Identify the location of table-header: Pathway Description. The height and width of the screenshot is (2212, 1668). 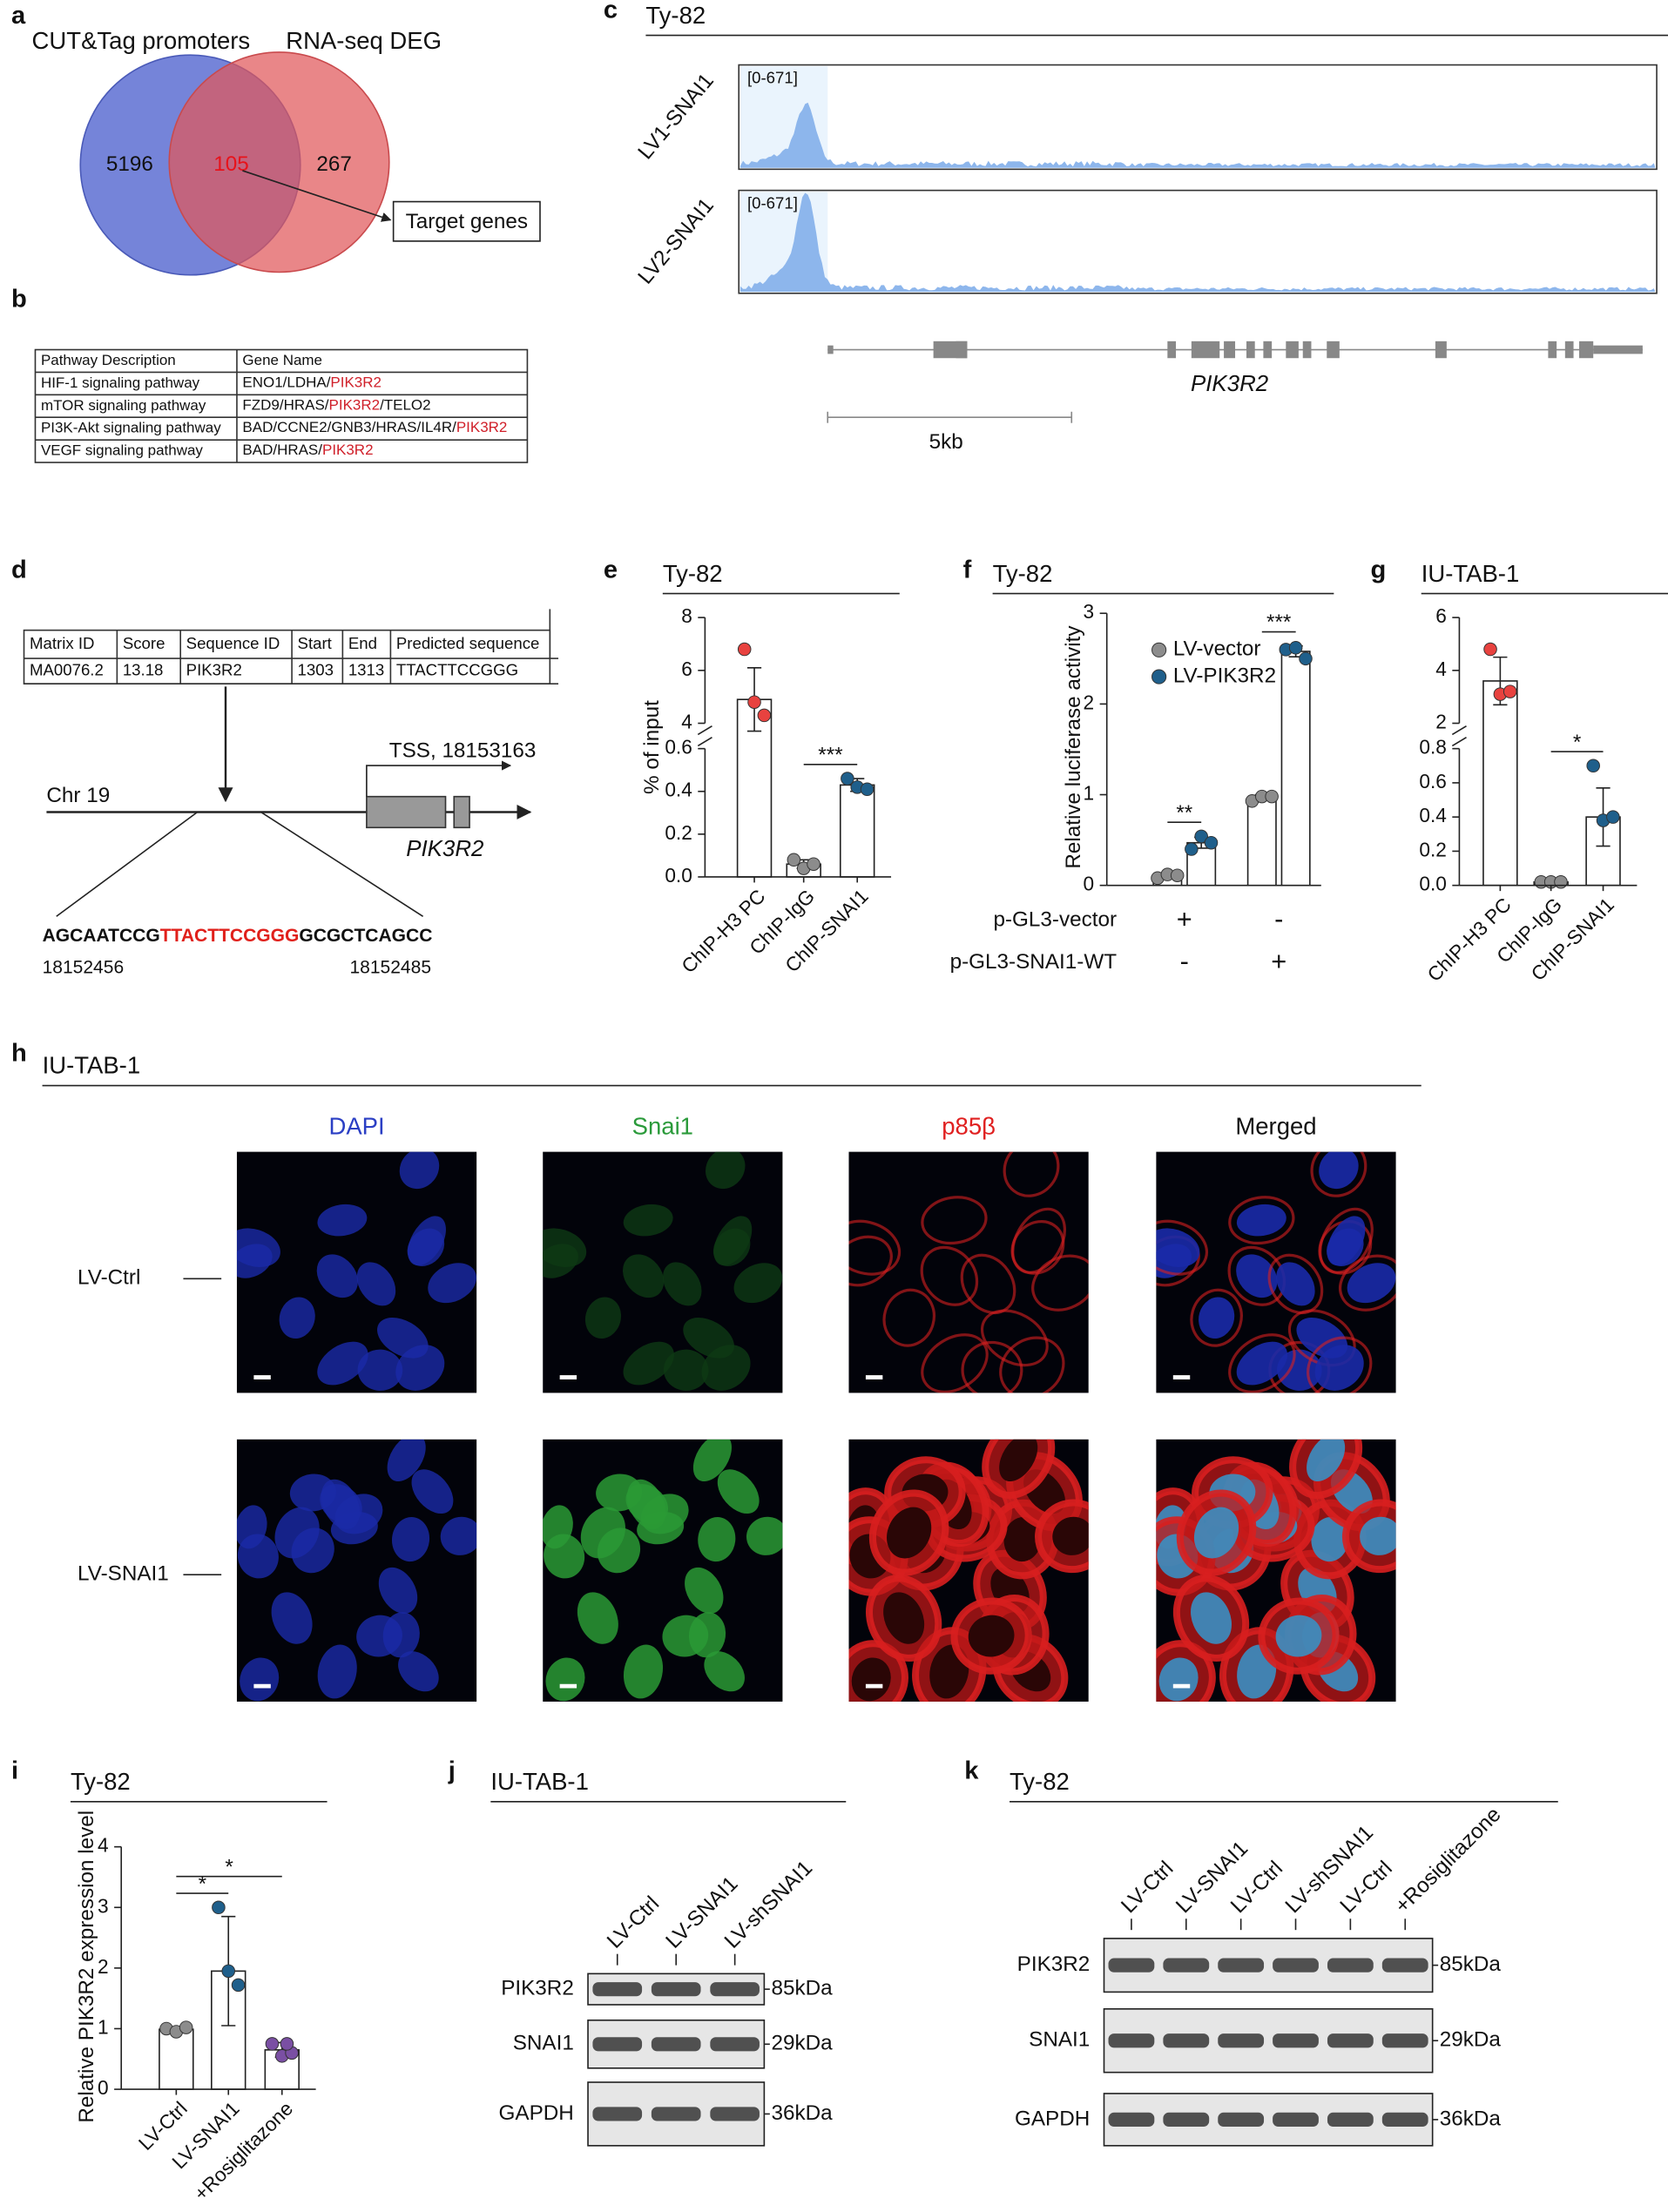
(108, 360).